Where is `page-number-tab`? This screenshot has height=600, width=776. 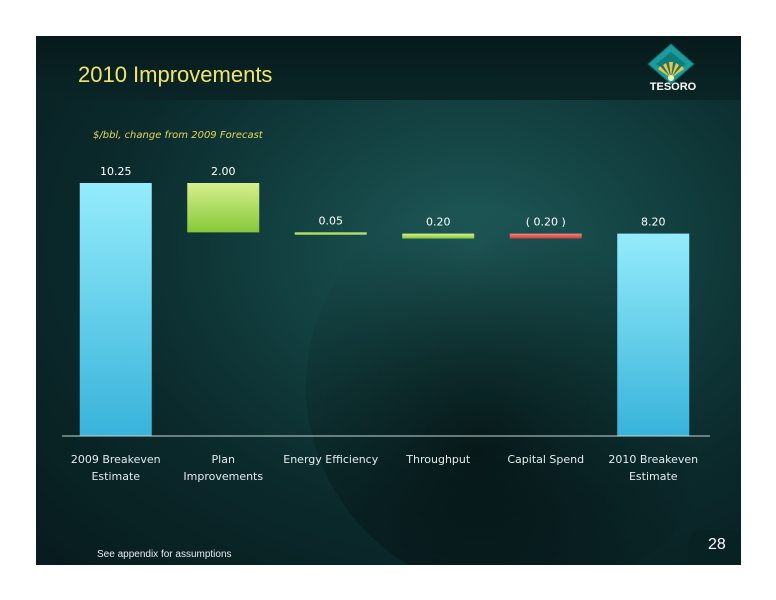
page-number-tab is located at coordinates (714, 547).